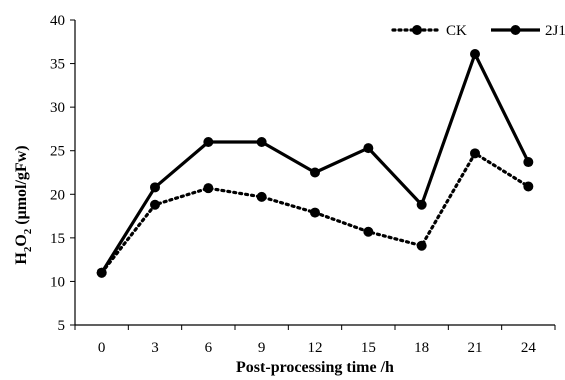 This screenshot has width=565, height=380. Describe the element at coordinates (21, 240) in the screenshot. I see `y-title-o: O` at that location.